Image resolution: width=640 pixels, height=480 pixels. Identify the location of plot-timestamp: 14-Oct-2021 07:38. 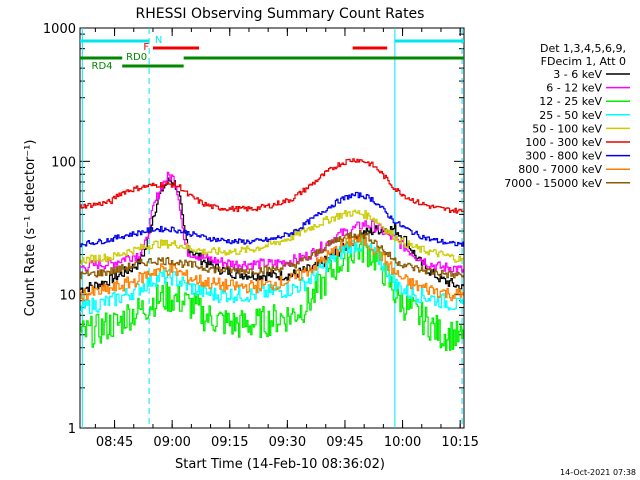
(598, 472).